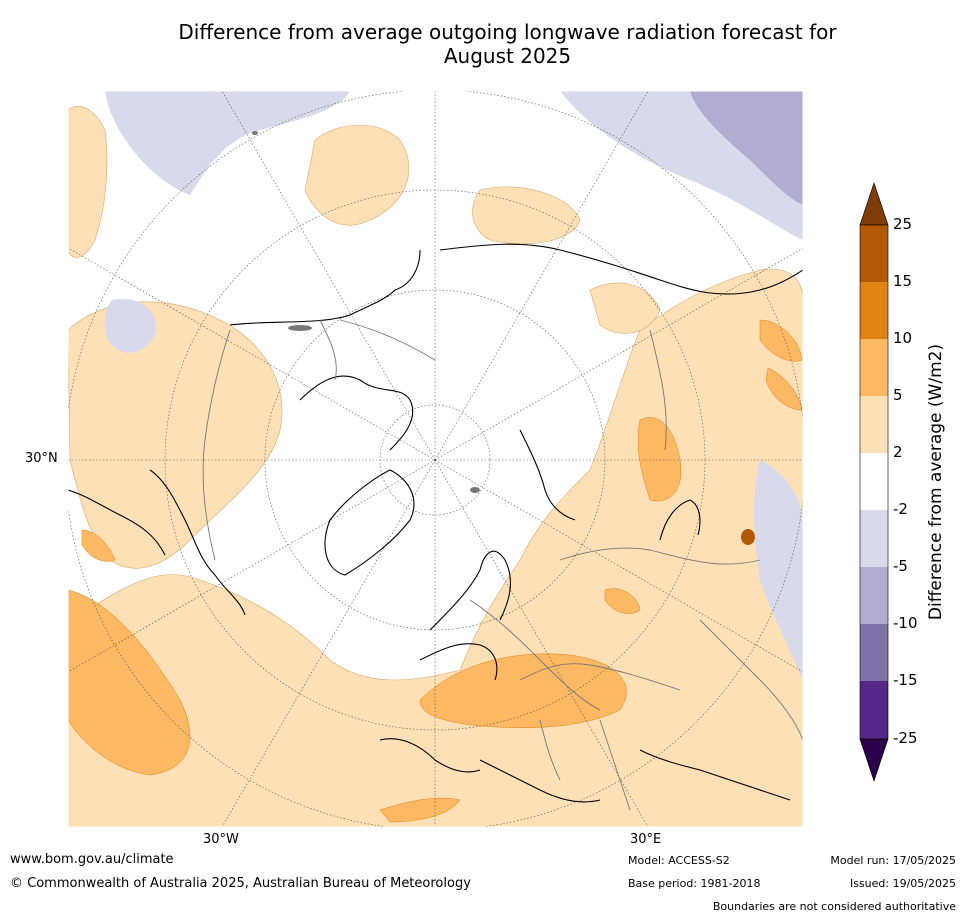 The width and height of the screenshot is (965, 919). Describe the element at coordinates (92, 859) in the screenshot. I see `website-link: www.bom.gov.au/climate` at that location.